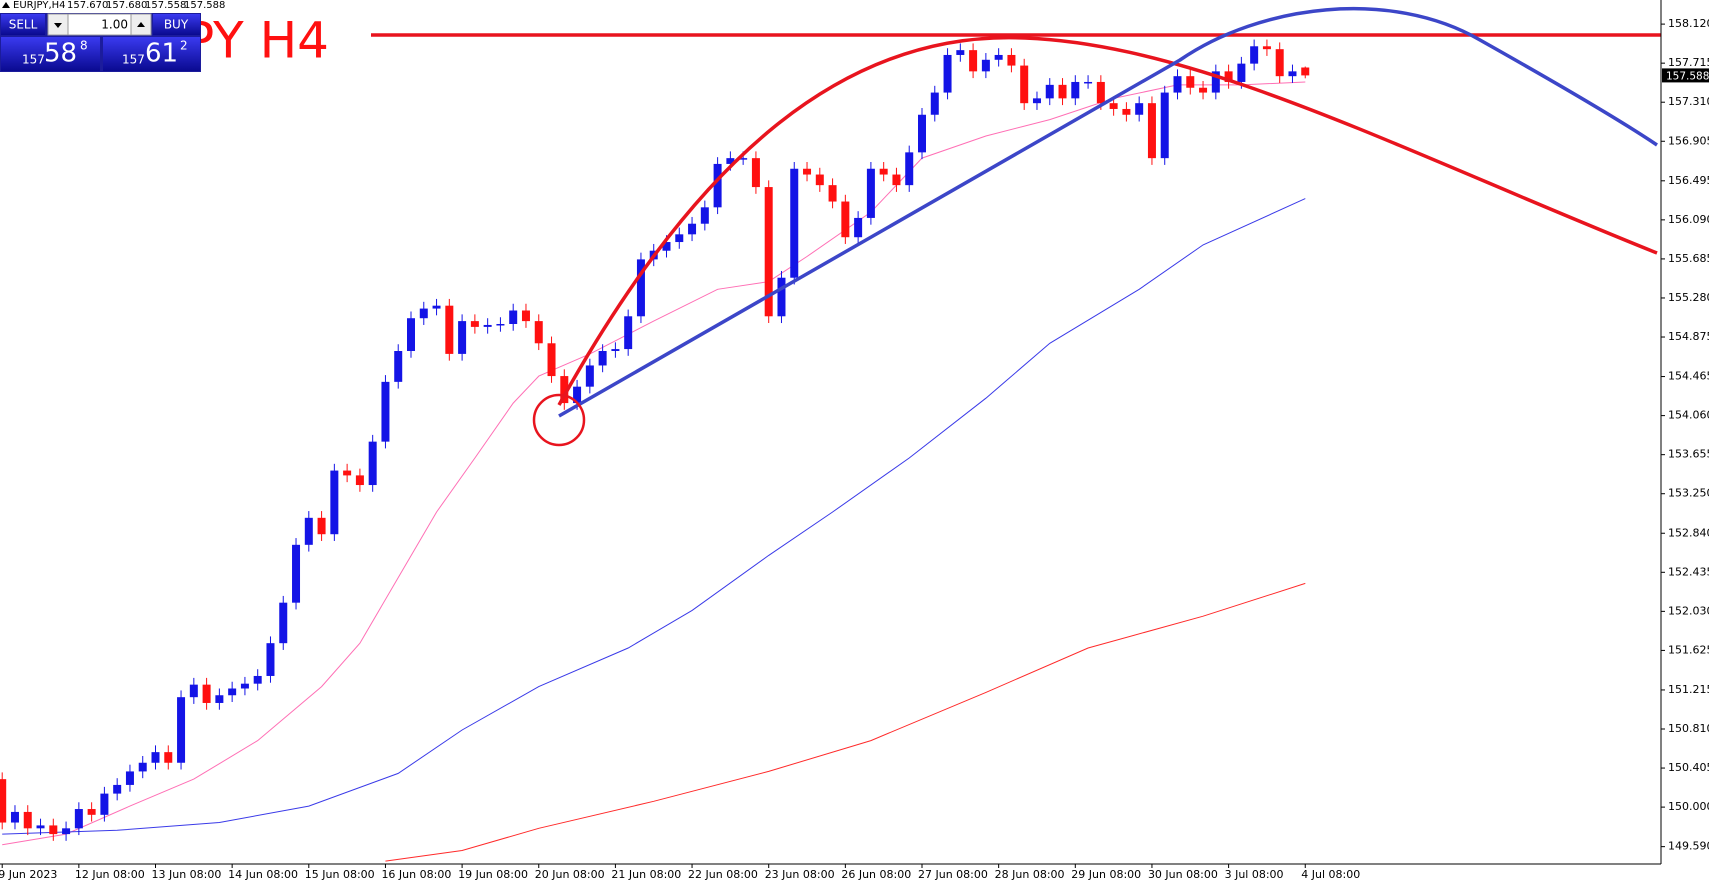  What do you see at coordinates (1688, 767) in the screenshot?
I see `y-tick-label: 150.405` at bounding box center [1688, 767].